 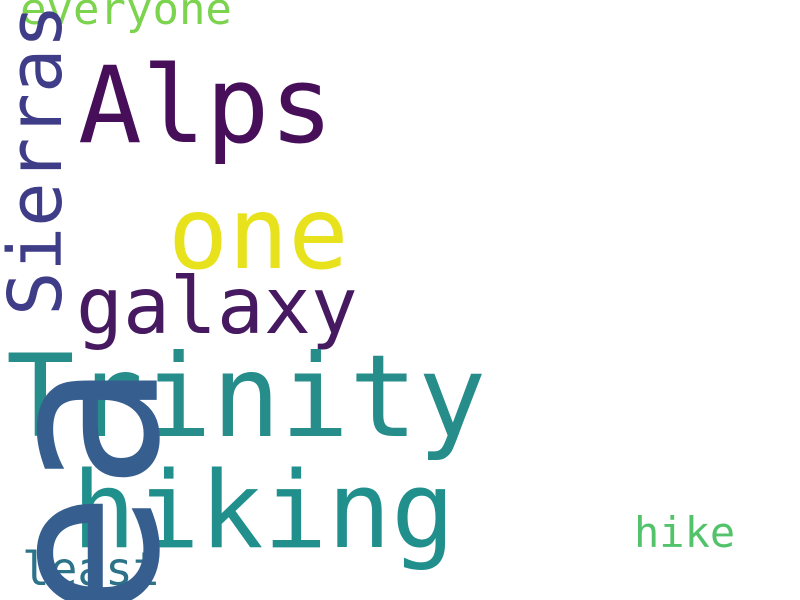 What do you see at coordinates (258, 233) in the screenshot?
I see `word-one: one` at bounding box center [258, 233].